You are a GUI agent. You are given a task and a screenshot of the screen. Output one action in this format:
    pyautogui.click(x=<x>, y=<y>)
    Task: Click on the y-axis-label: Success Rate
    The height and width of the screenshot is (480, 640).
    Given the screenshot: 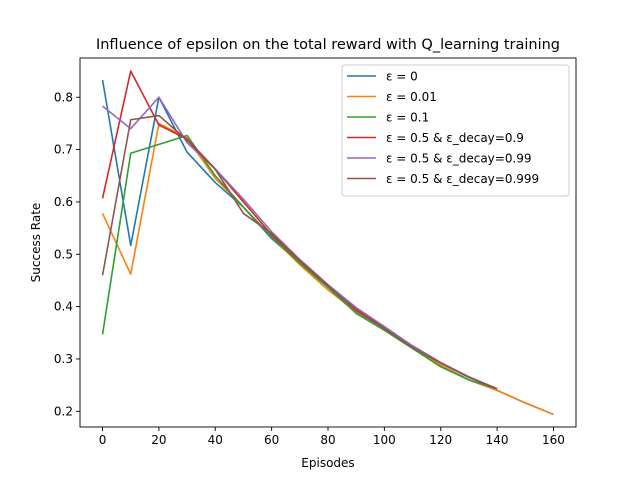 What is the action you would take?
    pyautogui.click(x=36, y=243)
    